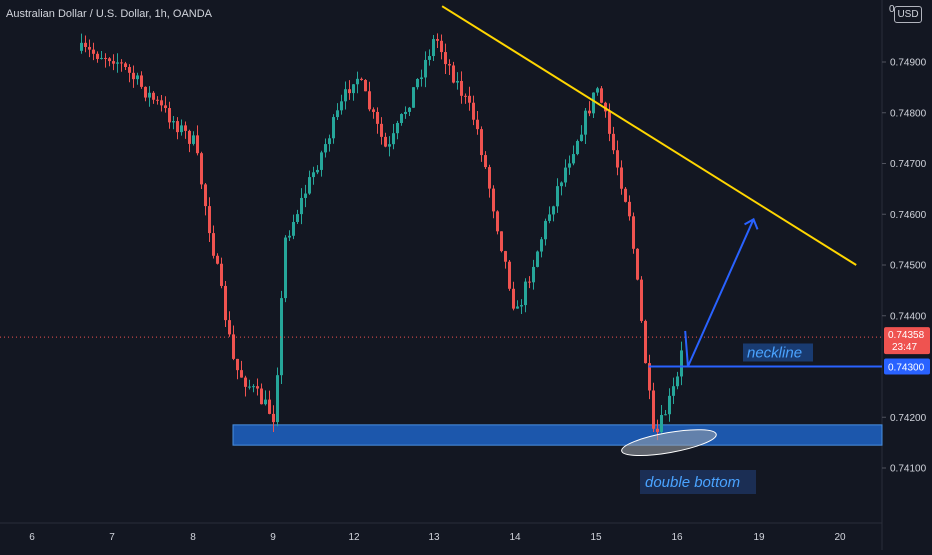 Image resolution: width=932 pixels, height=555 pixels. Describe the element at coordinates (434, 537) in the screenshot. I see `time-tick-label: 13` at that location.